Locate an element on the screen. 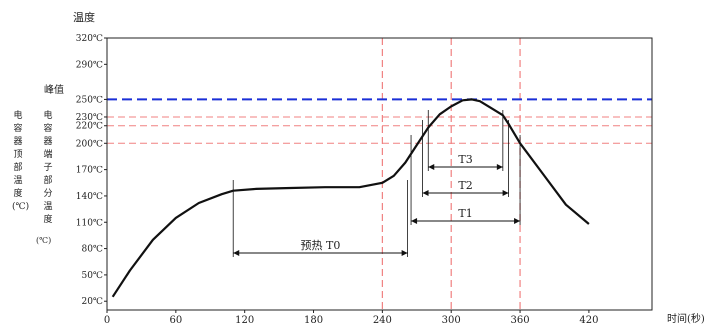 This screenshot has height=327, width=715. x-tick-label-300: 300 is located at coordinates (451, 320).